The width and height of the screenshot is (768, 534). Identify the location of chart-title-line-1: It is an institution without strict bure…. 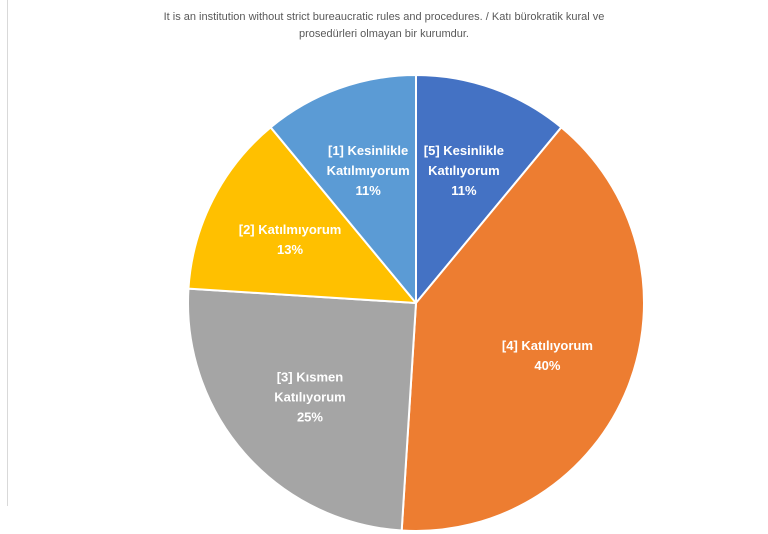
(384, 17).